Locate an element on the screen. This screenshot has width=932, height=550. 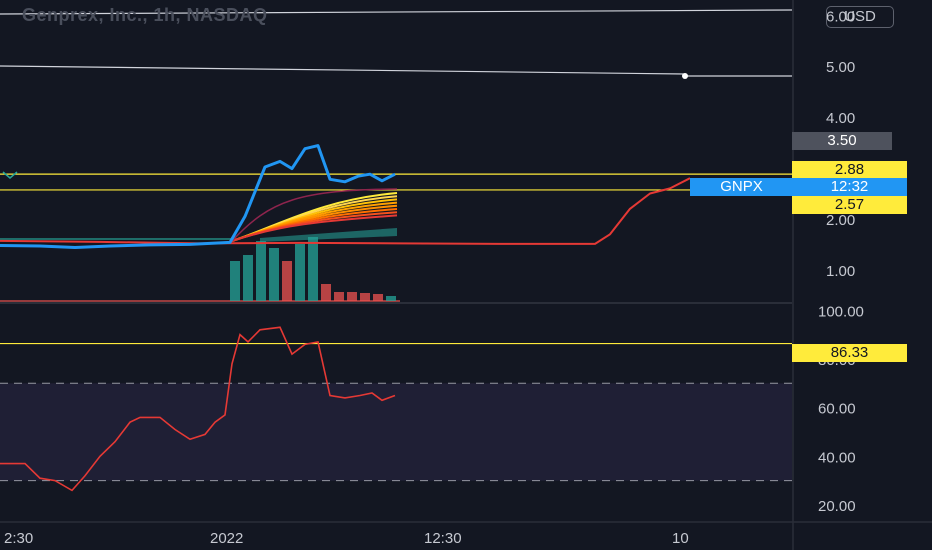
time-axis-tick: 2022 is located at coordinates (226, 538).